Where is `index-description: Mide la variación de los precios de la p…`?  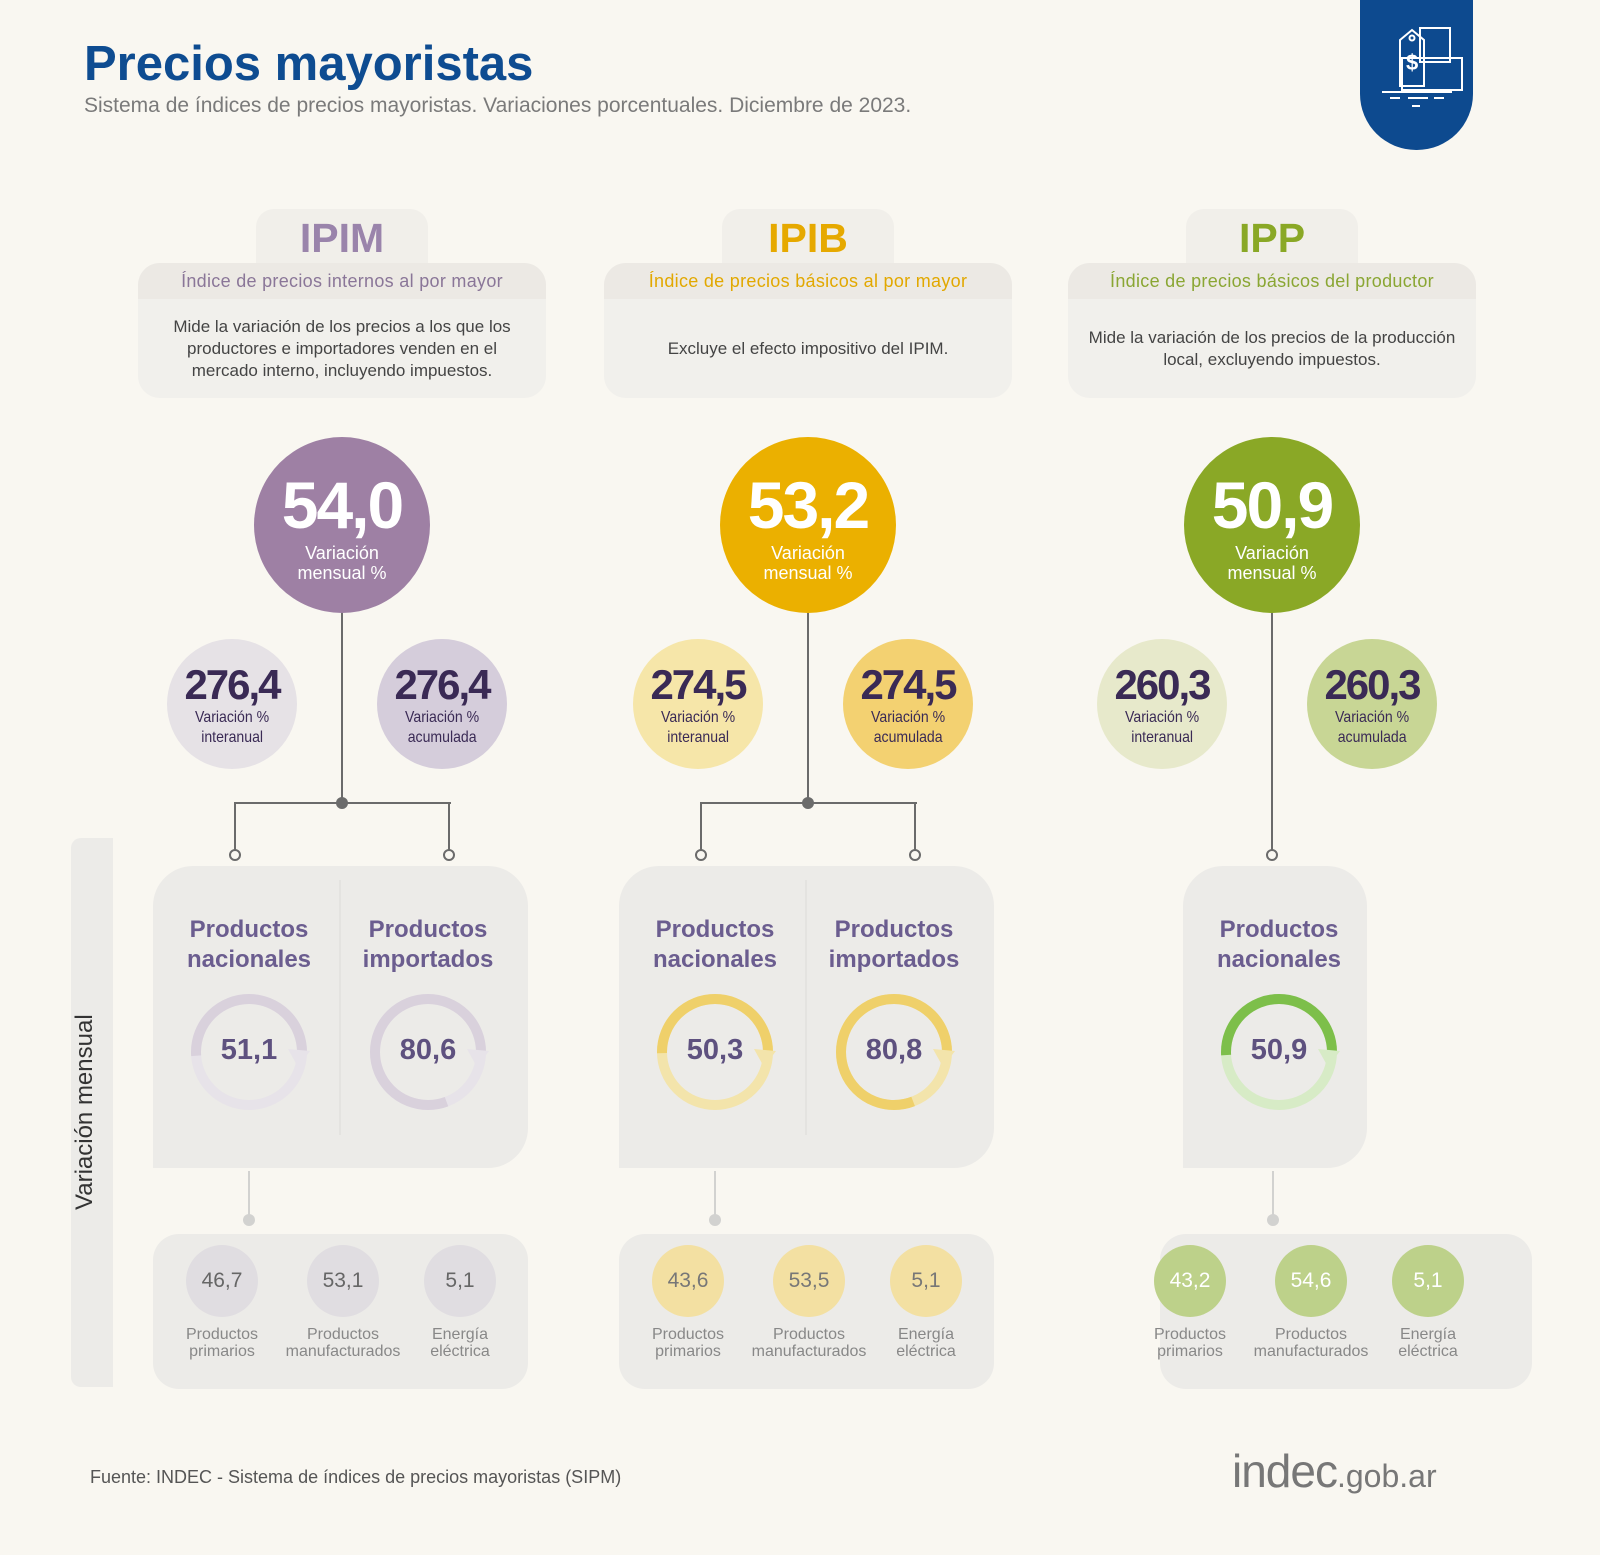
index-description: Mide la variación de los precios de la p… is located at coordinates (1272, 348).